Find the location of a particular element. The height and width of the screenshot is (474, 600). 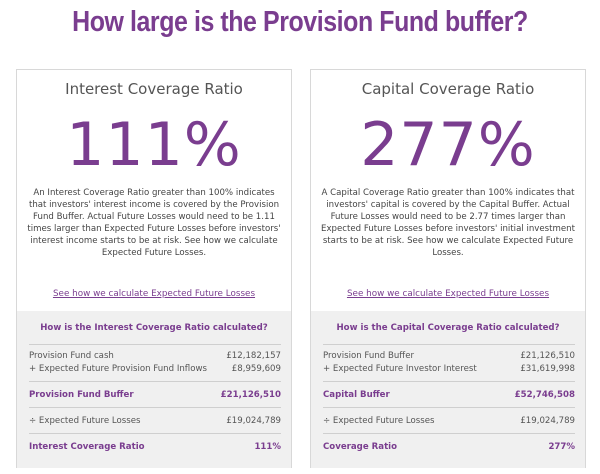

calc-row-label: + Expected Future Provision Fund Inflows is located at coordinates (118, 369).